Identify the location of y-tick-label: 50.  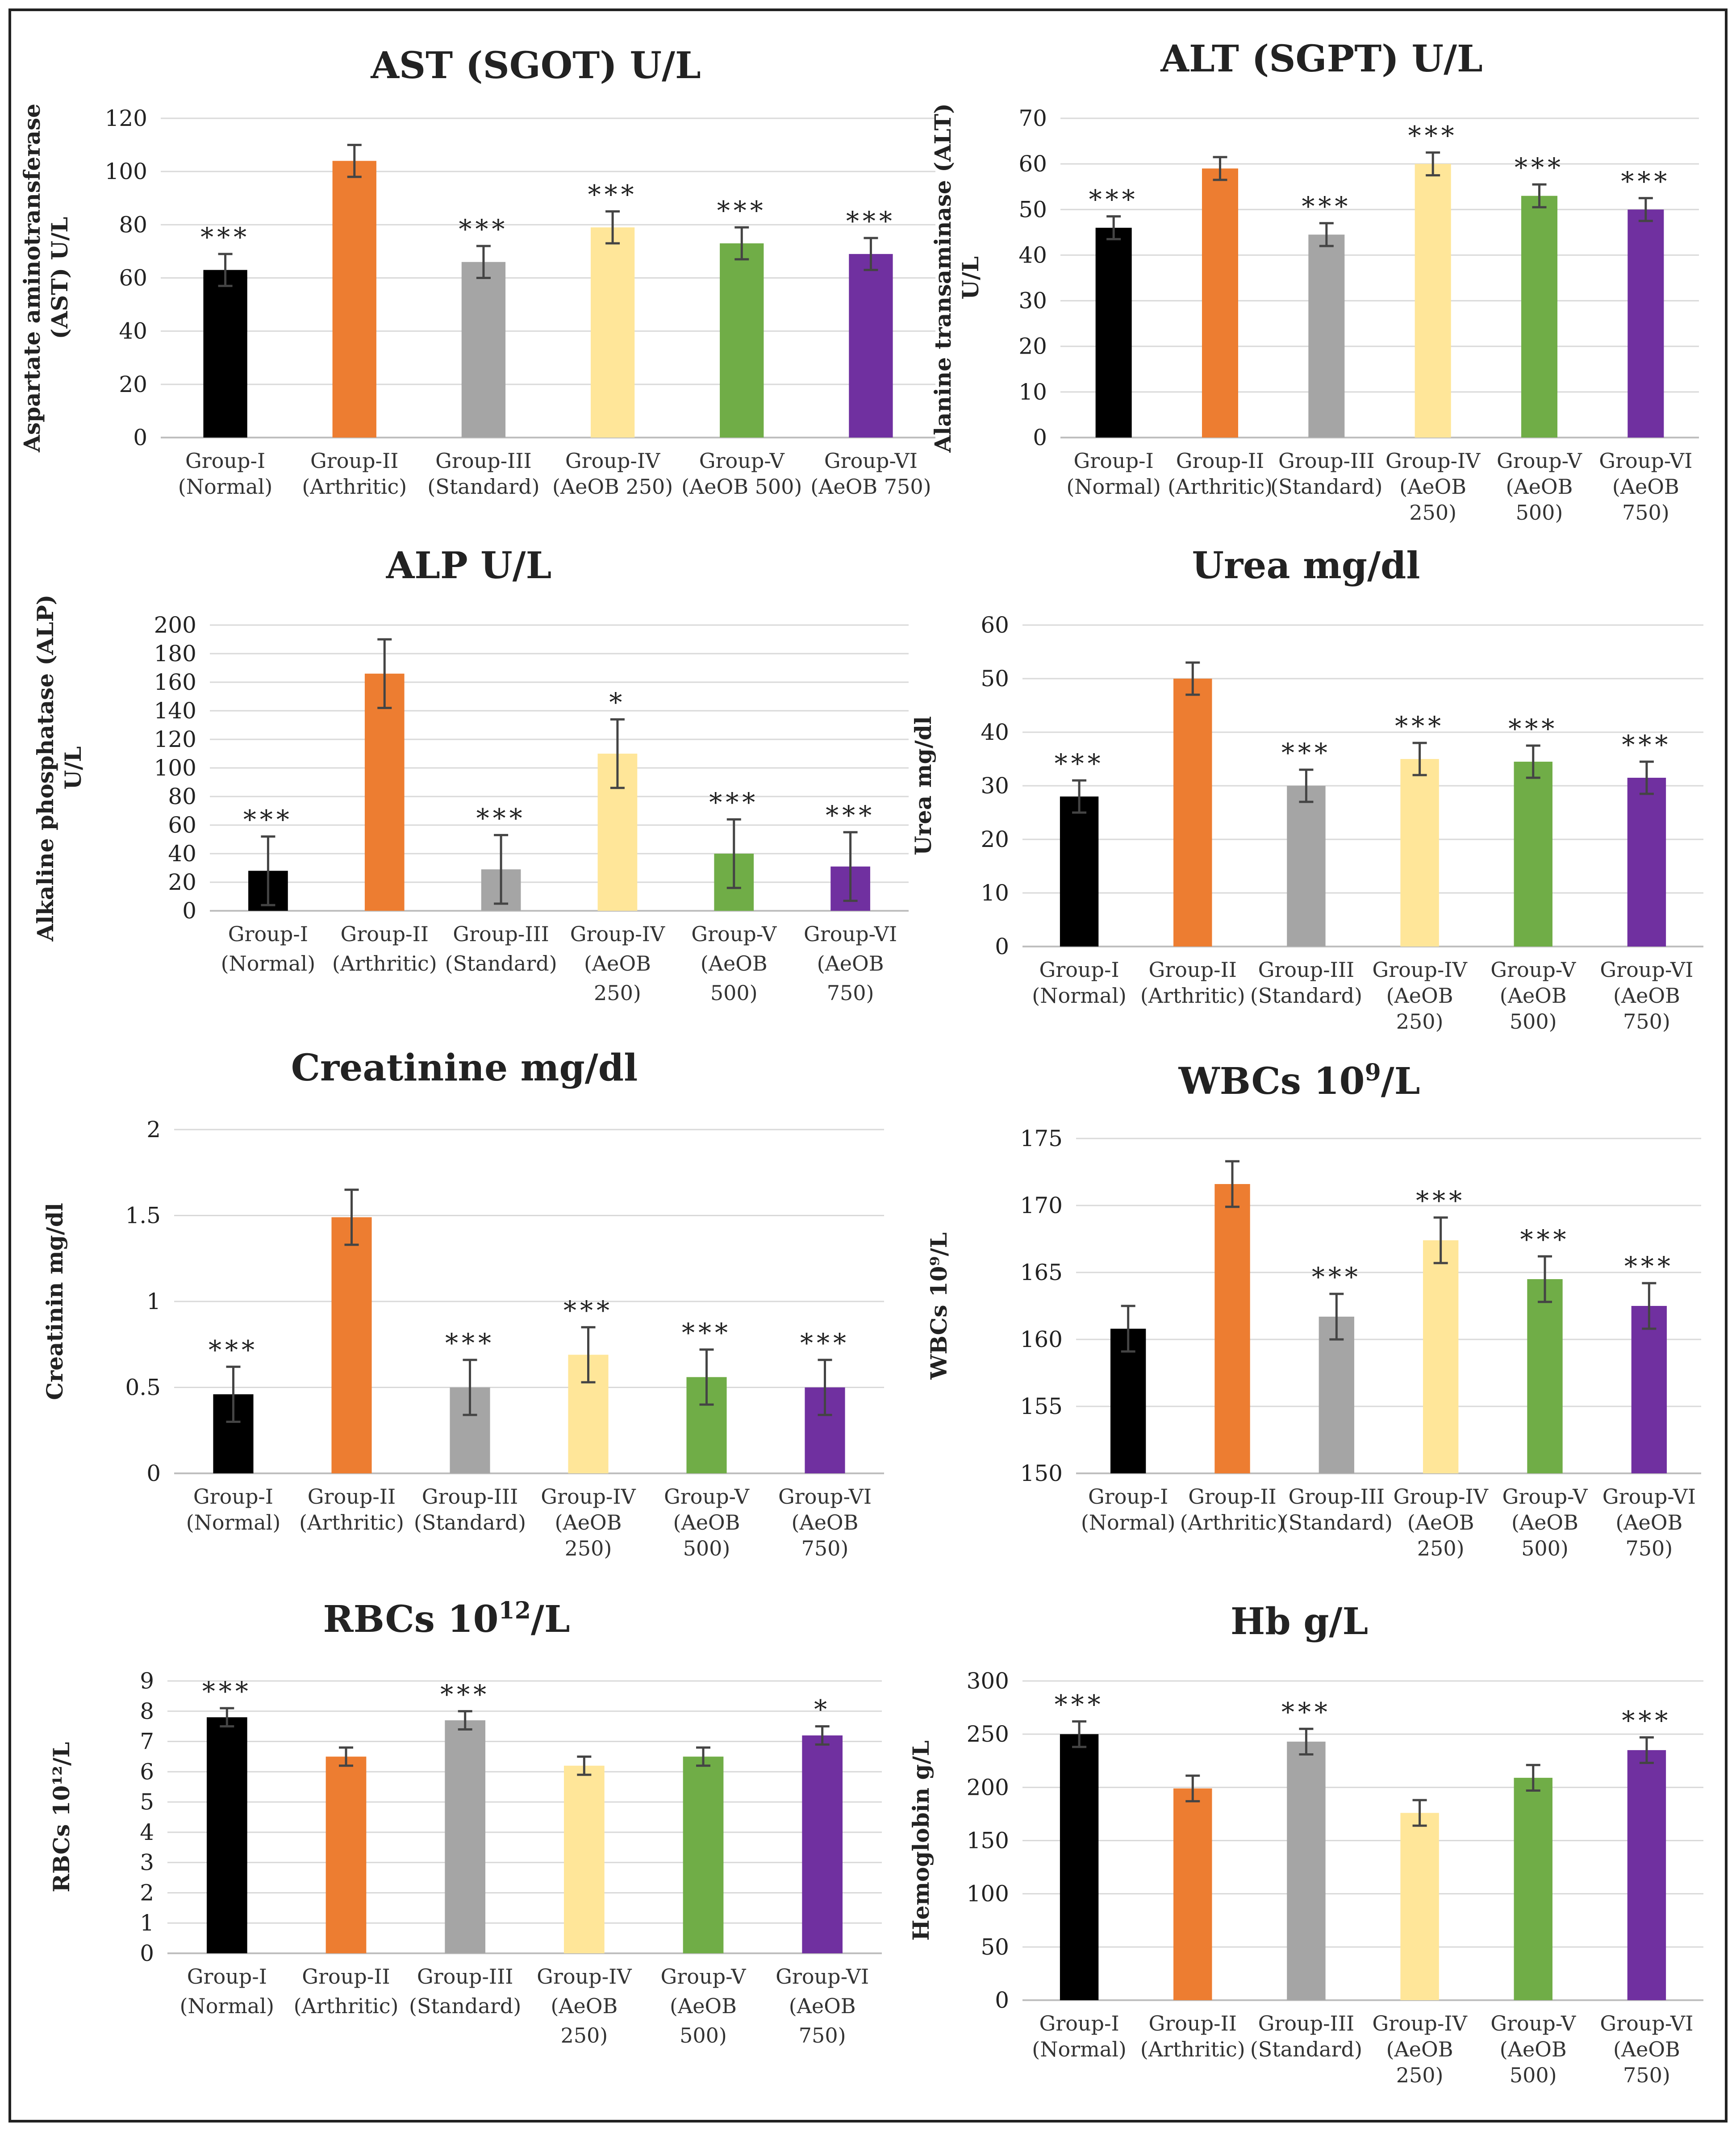
(995, 1947).